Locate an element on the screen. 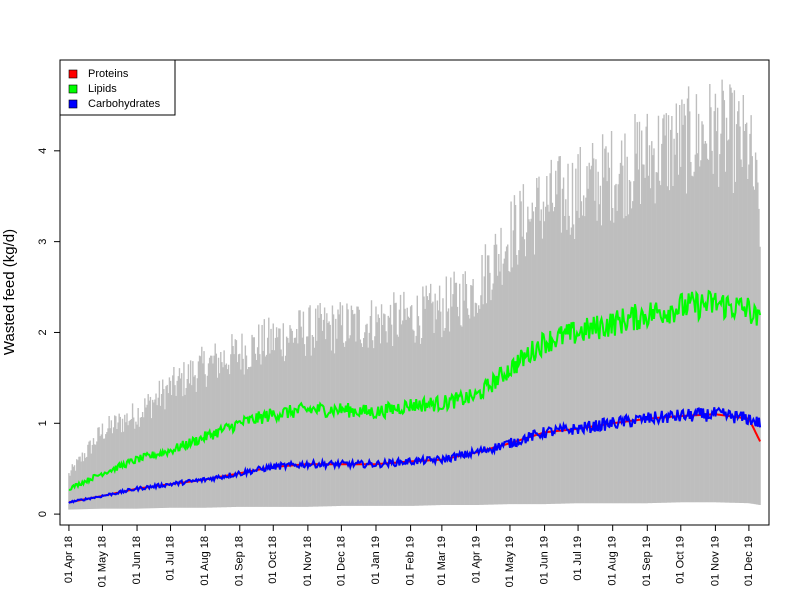 The height and width of the screenshot is (600, 800). legend-label-proteins: Proteins is located at coordinates (108, 74).